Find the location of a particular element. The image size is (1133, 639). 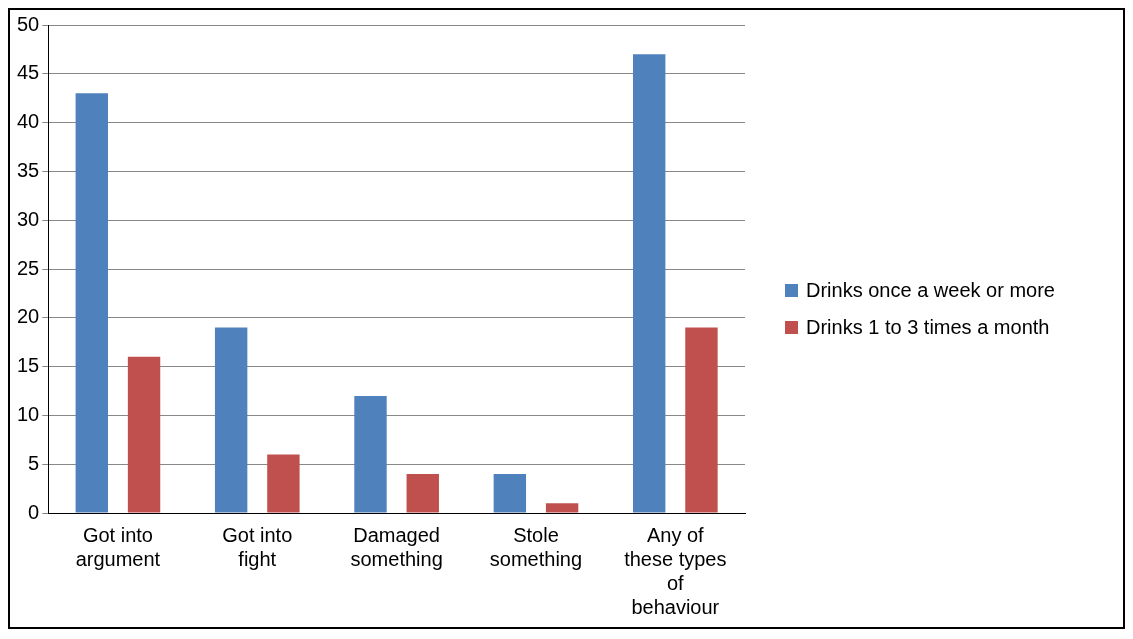

y-tick-label: 15 is located at coordinates (28, 365).